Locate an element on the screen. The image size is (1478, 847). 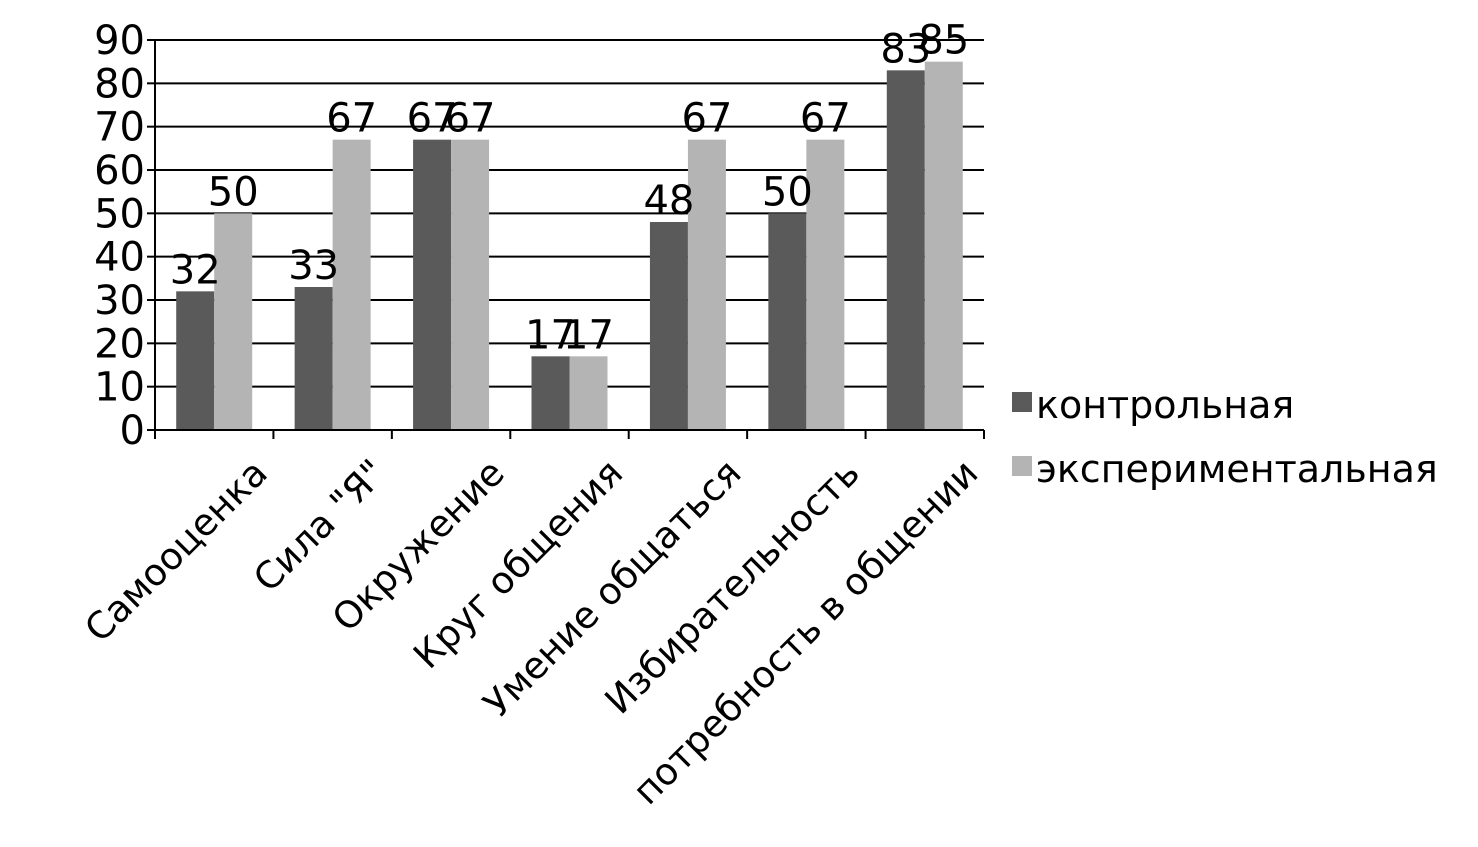
bar-series1-cat4 is located at coordinates (706, 284).